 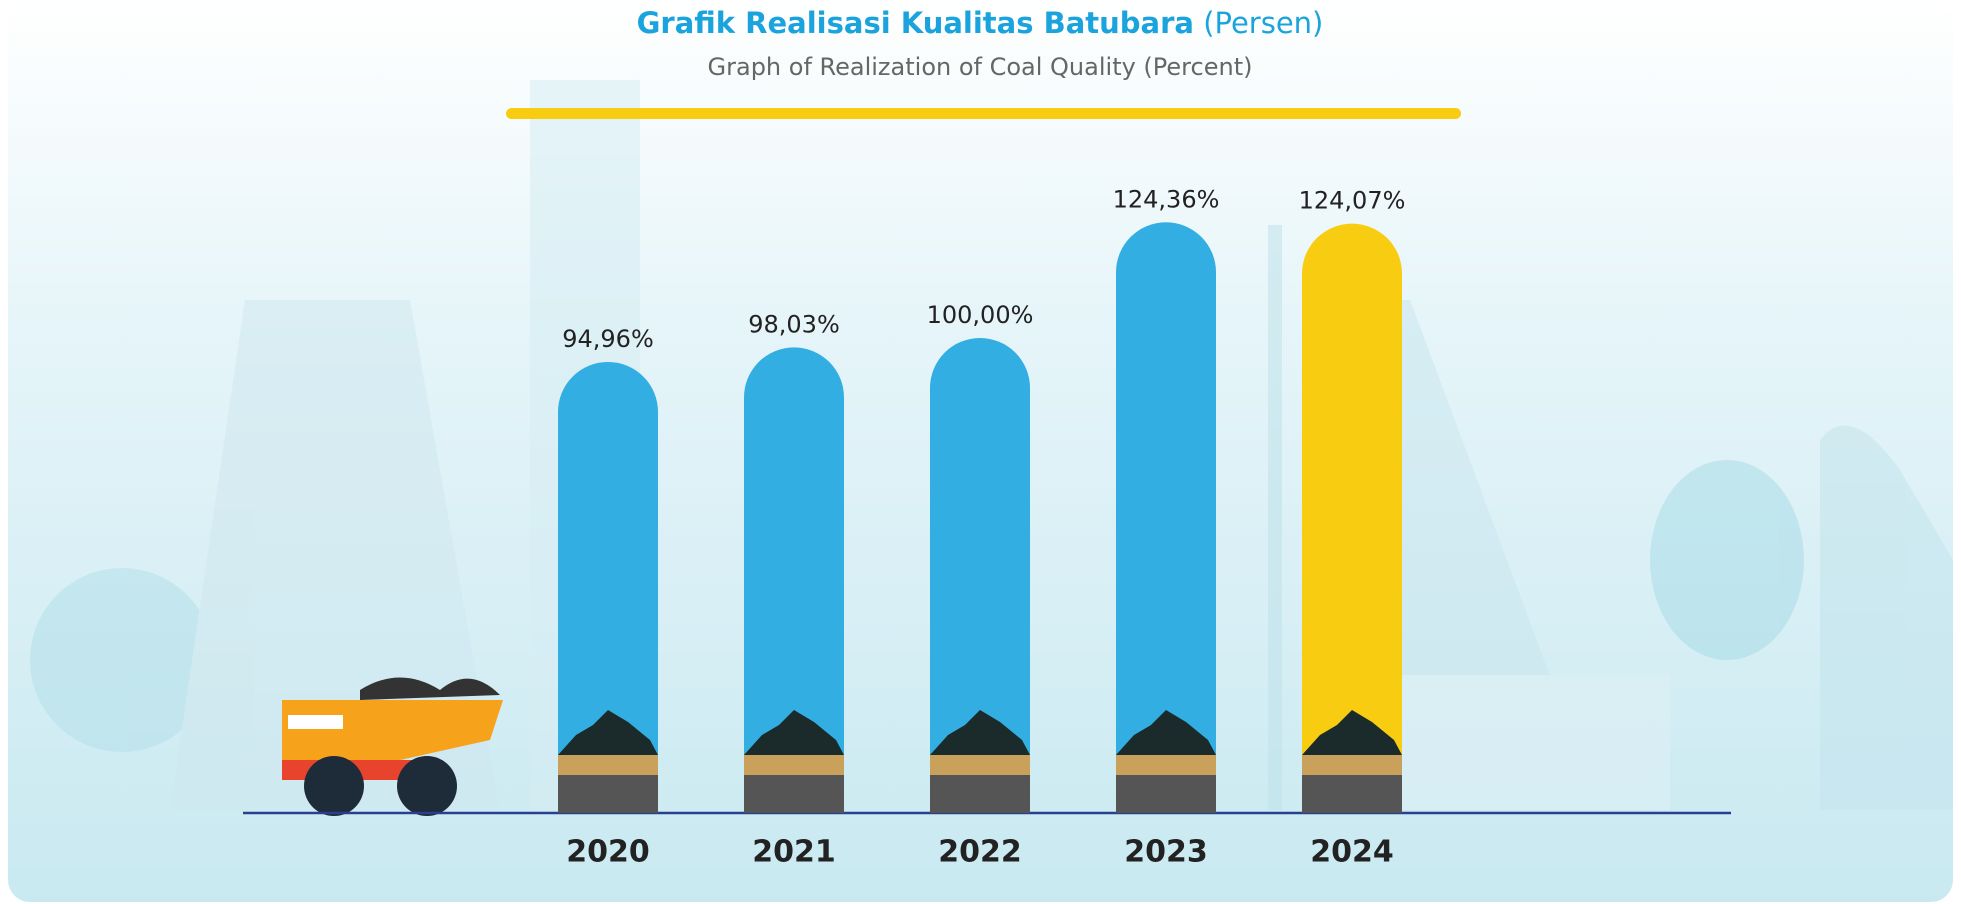 What do you see at coordinates (430, 688) in the screenshot?
I see `truck-coal` at bounding box center [430, 688].